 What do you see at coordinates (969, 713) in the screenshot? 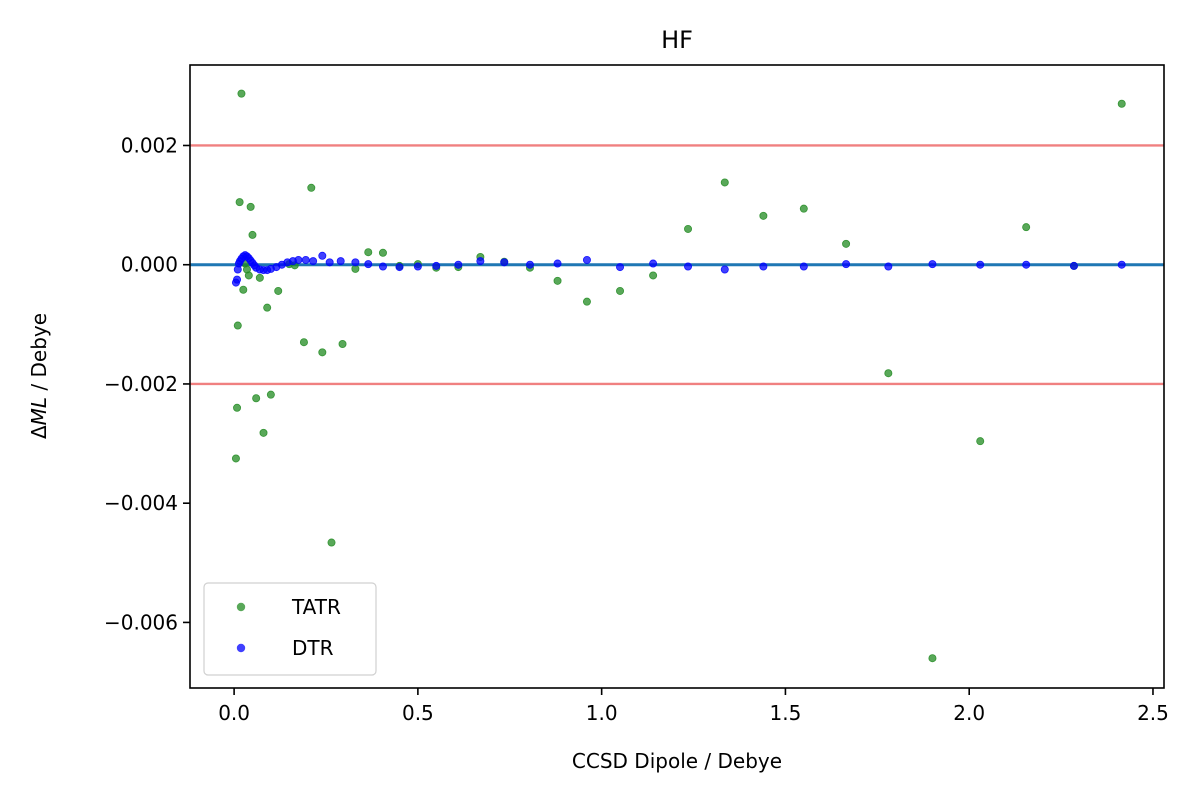
I see `x-tick-label: 2.0` at bounding box center [969, 713].